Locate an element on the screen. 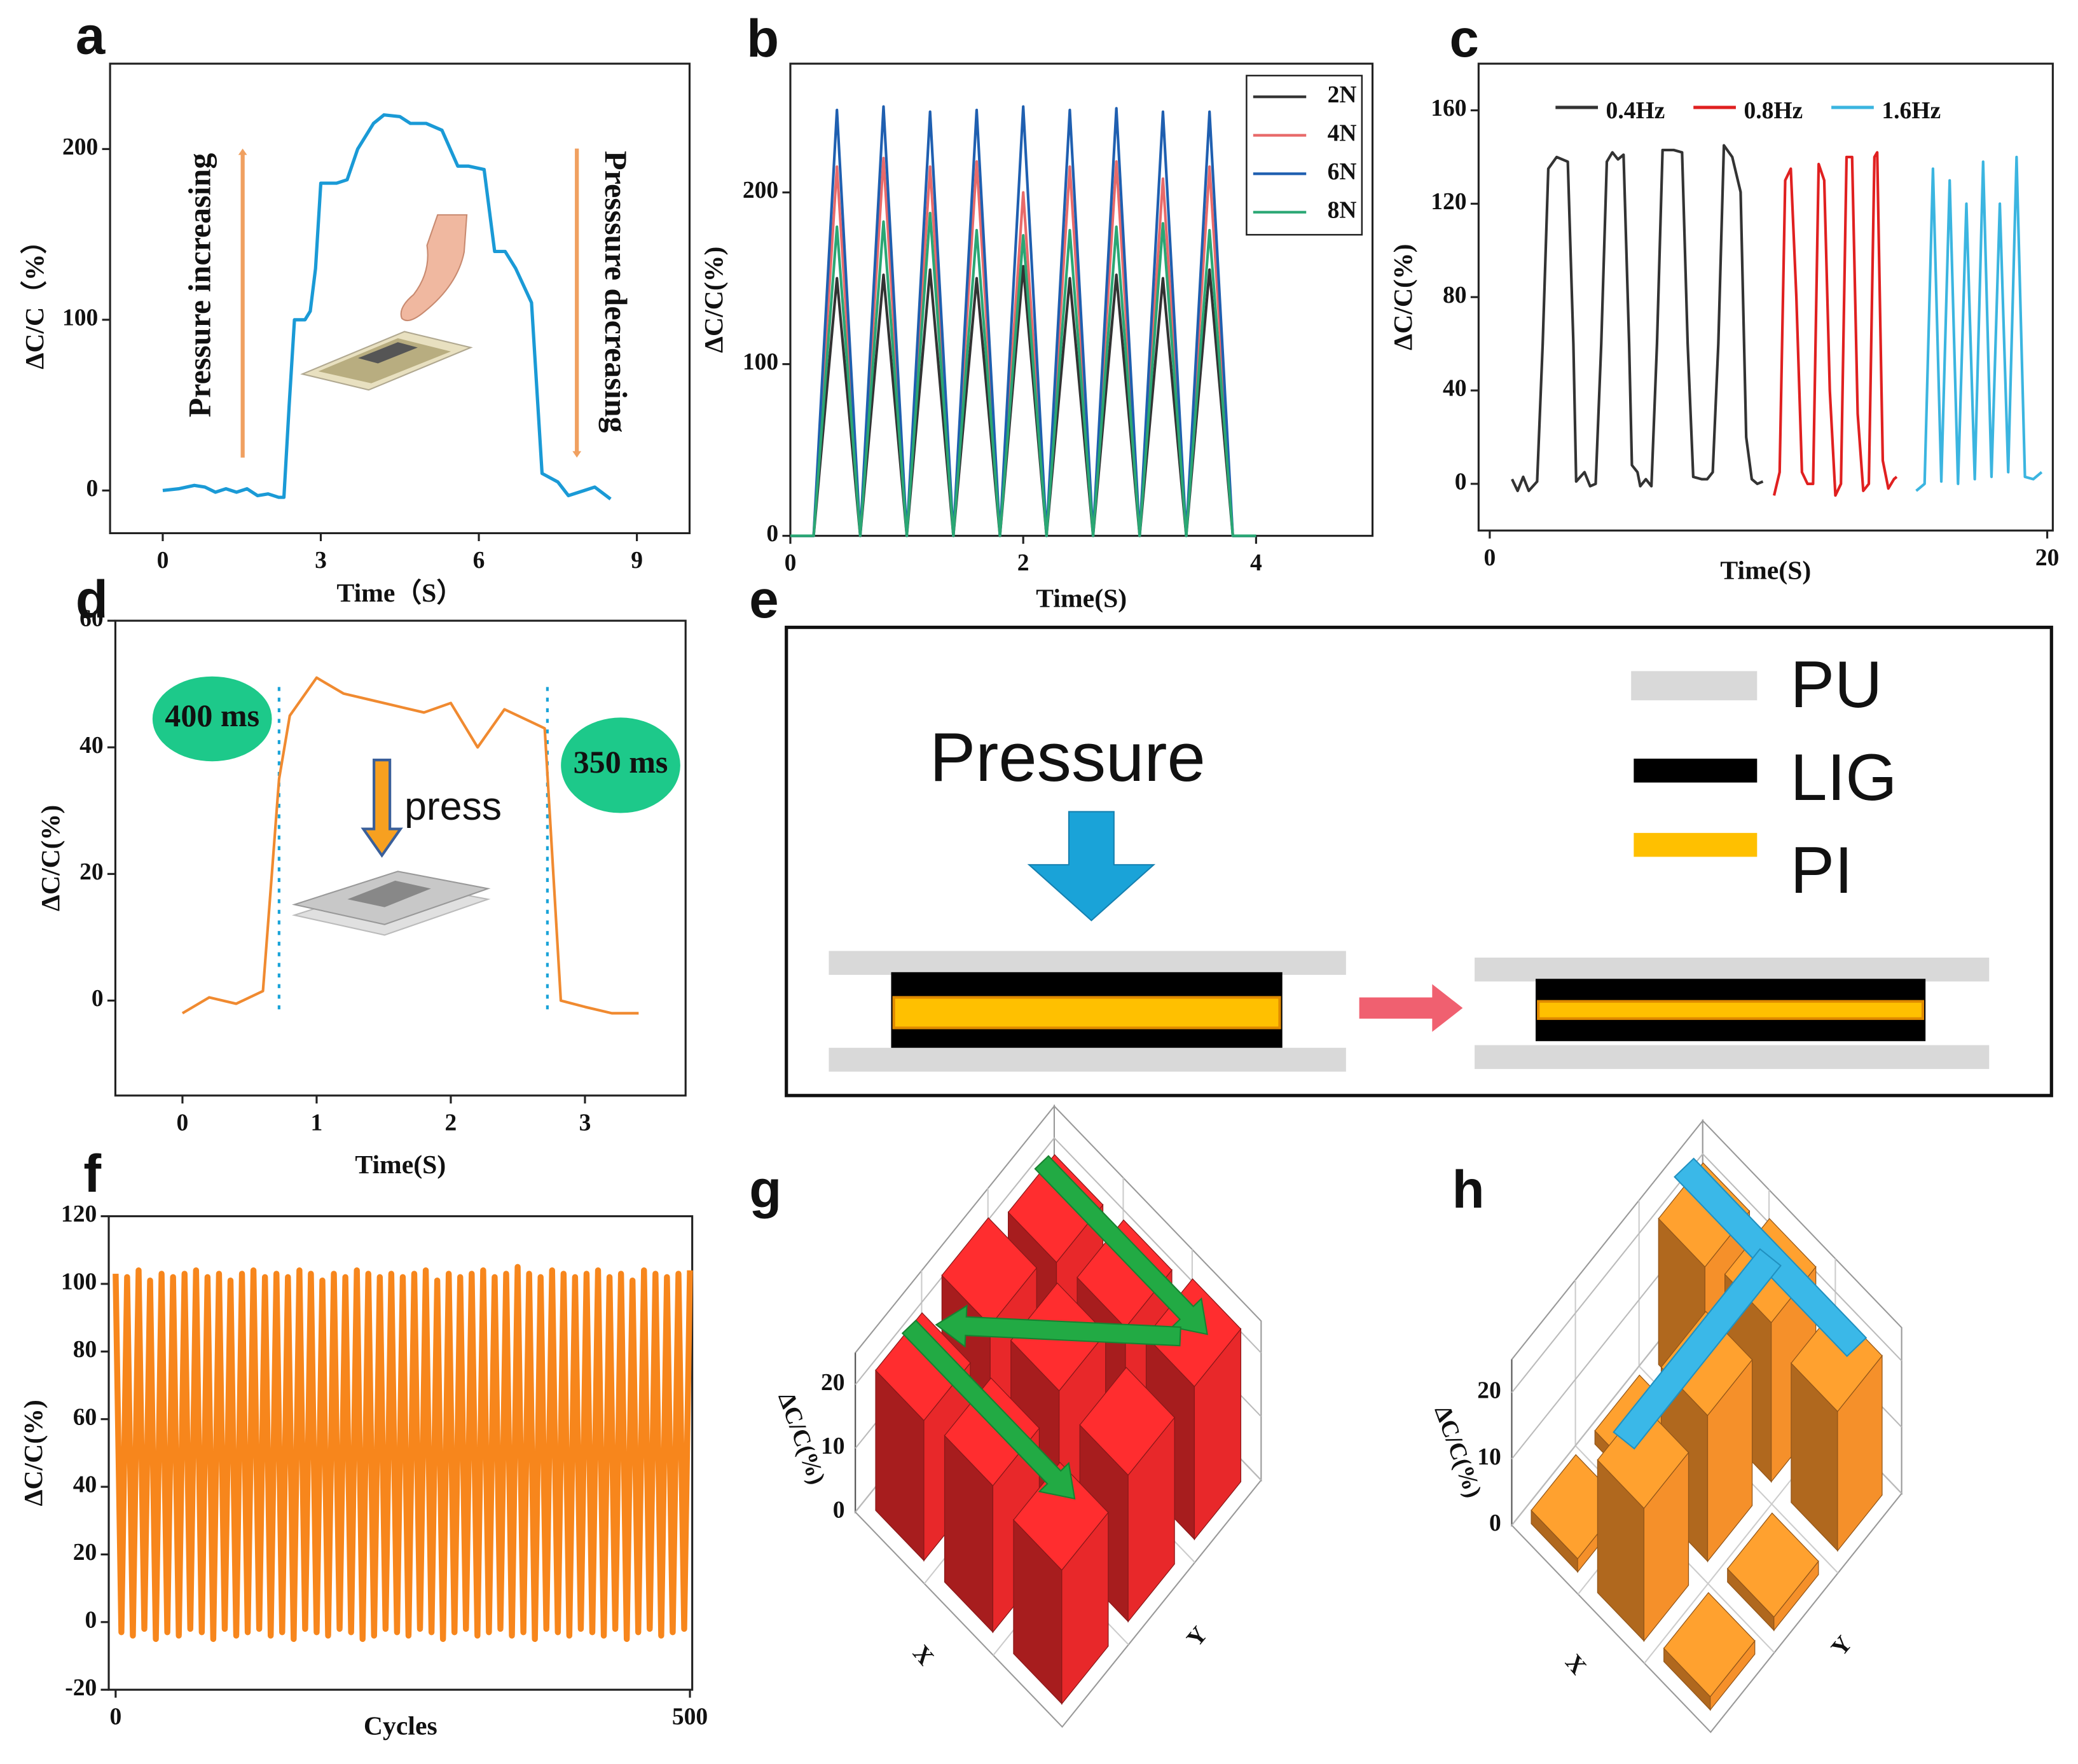 This screenshot has width=2078, height=1764. y-tick-label: -20 is located at coordinates (81, 1688).